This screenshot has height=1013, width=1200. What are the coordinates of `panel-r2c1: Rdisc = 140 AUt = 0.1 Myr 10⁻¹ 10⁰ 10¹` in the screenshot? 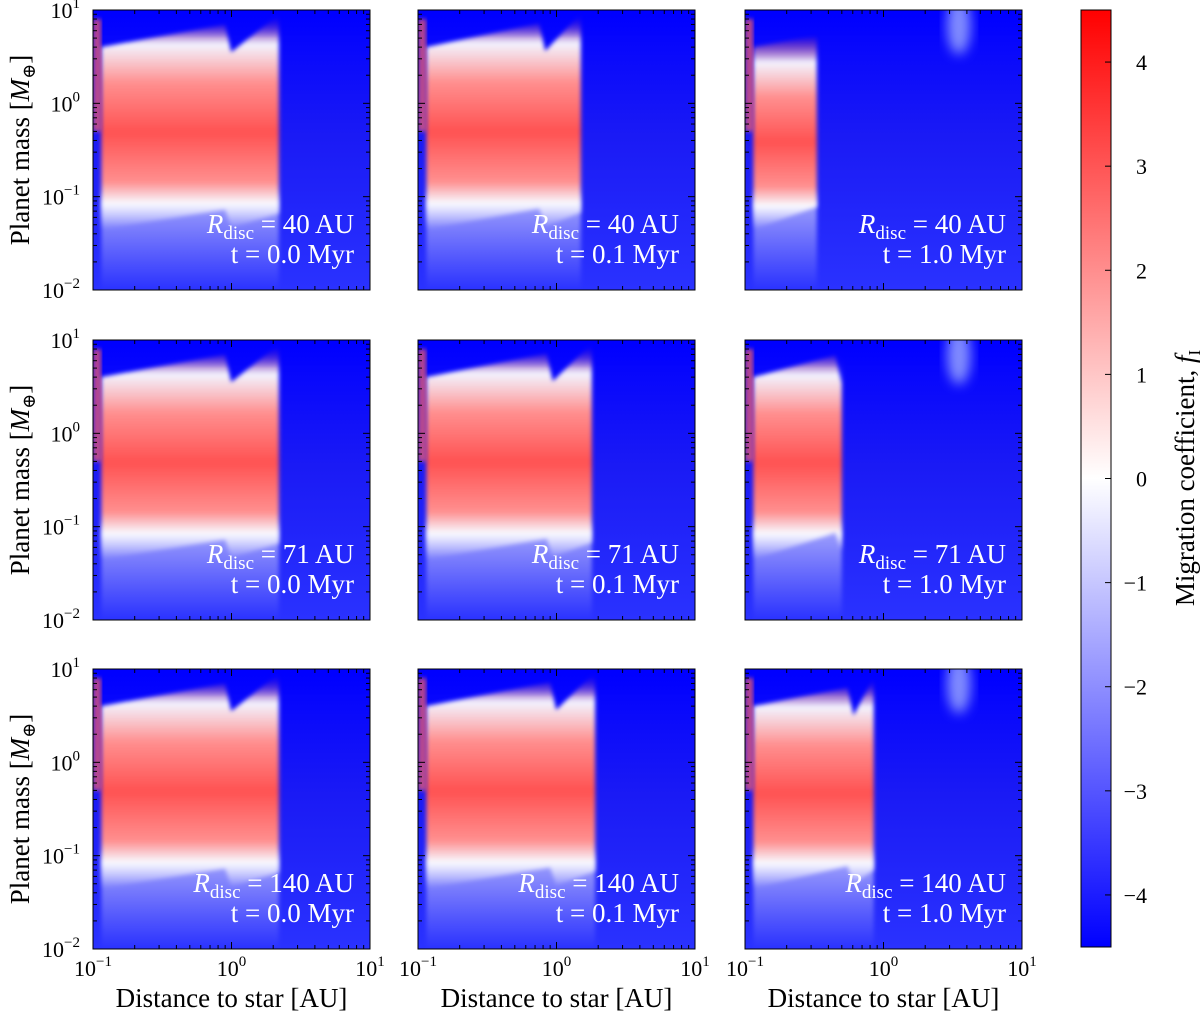 It's located at (554, 824).